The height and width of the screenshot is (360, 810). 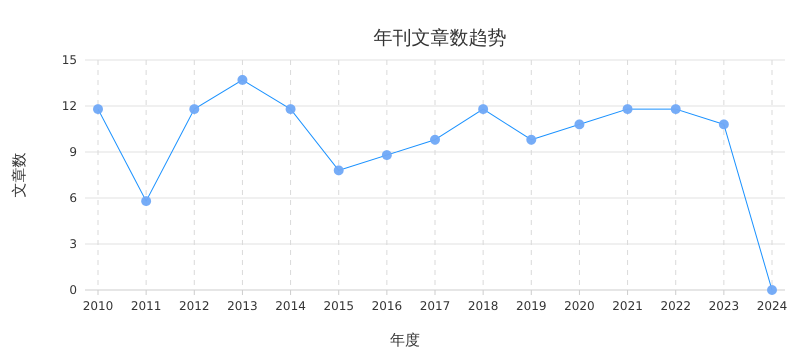 What do you see at coordinates (627, 306) in the screenshot?
I see `x-tick-label: 2021` at bounding box center [627, 306].